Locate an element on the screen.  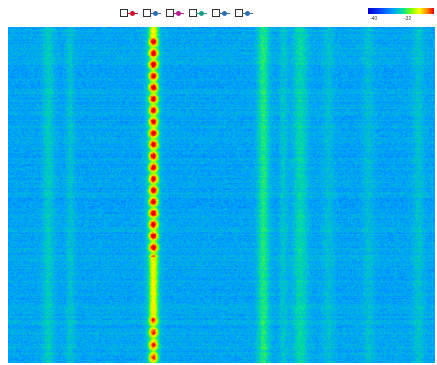
colorbar-max-label: -32 is located at coordinates (408, 19).